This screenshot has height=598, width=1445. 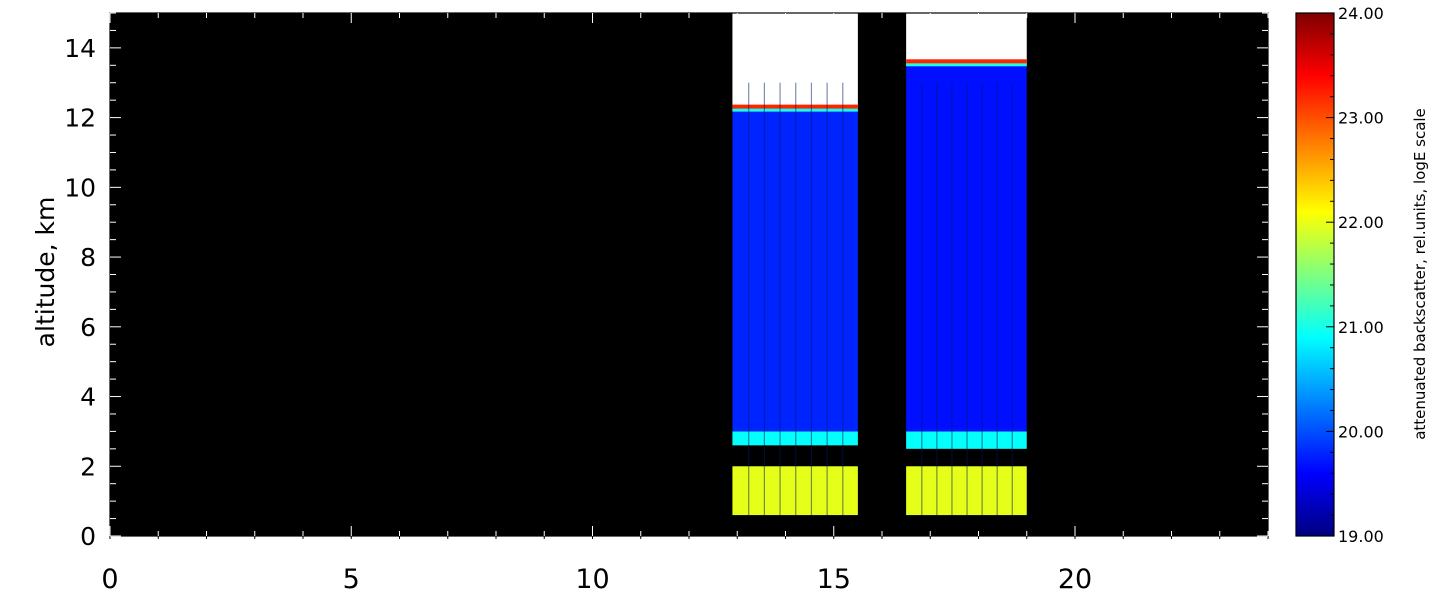 I want to click on colorbar-tick-label: 21.00, so click(x=1361, y=327).